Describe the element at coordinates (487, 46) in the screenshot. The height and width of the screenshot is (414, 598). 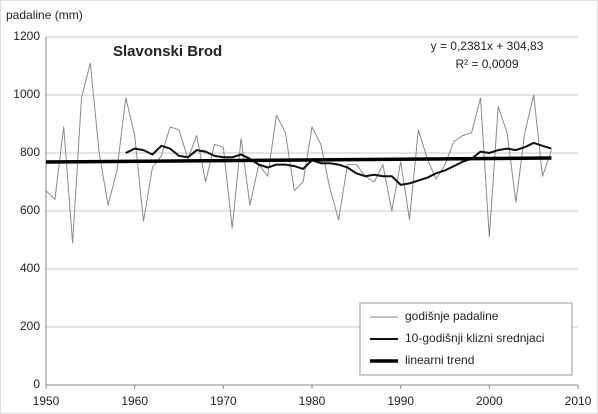
I see `equation: y = 0,2381x + 304,83` at that location.